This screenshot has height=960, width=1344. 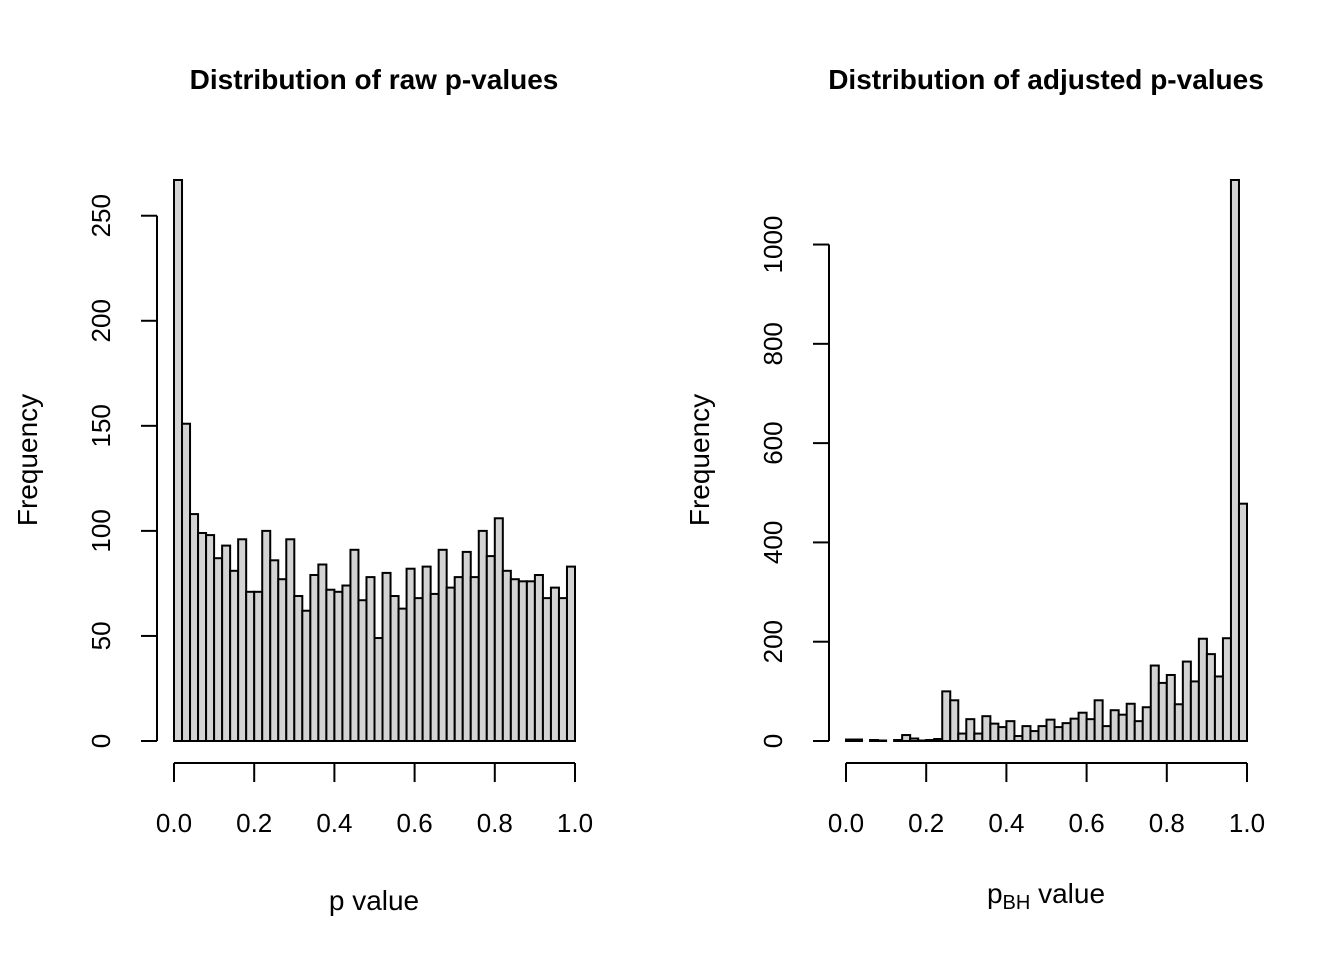 I want to click on y-tick-label: 200, so click(x=773, y=641).